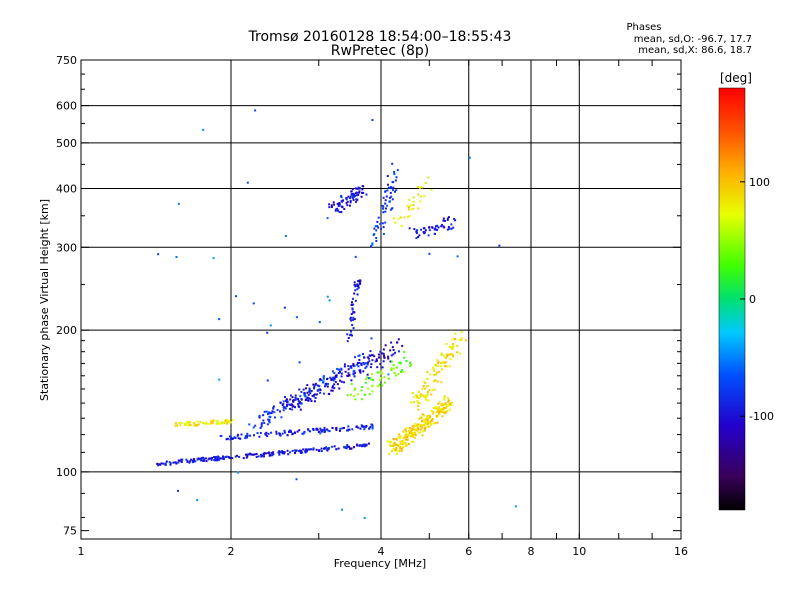 This screenshot has width=800, height=604. I want to click on x-tick-label: 8, so click(531, 551).